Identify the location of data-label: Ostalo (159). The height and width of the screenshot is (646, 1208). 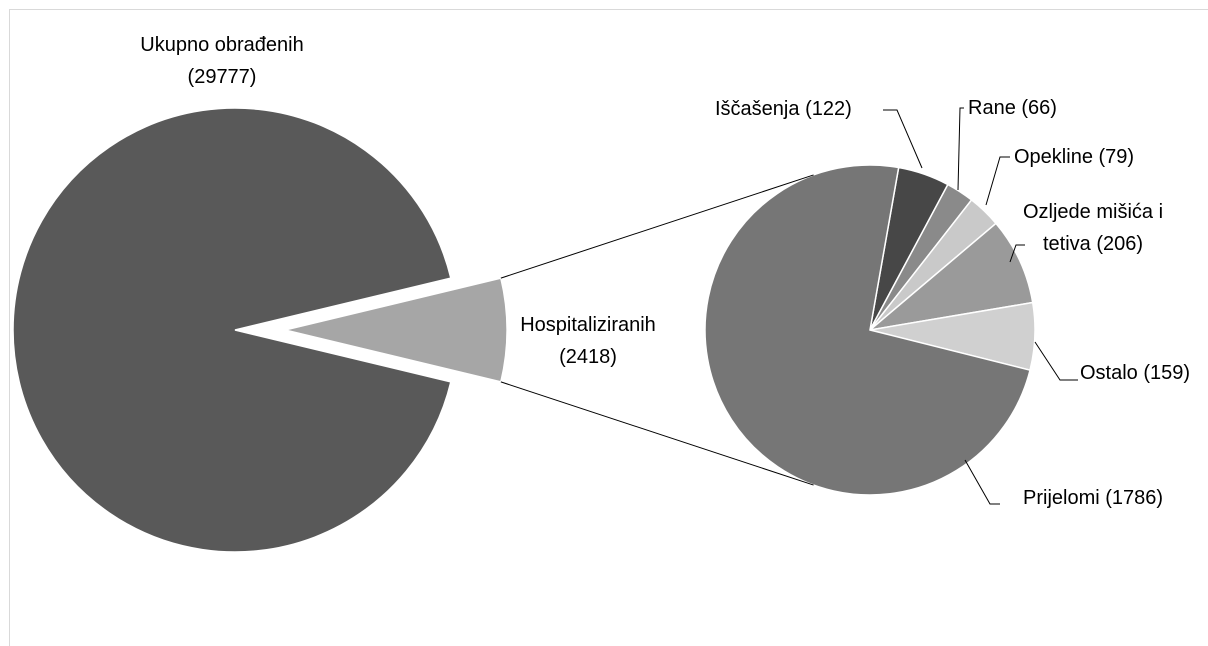
(1135, 373).